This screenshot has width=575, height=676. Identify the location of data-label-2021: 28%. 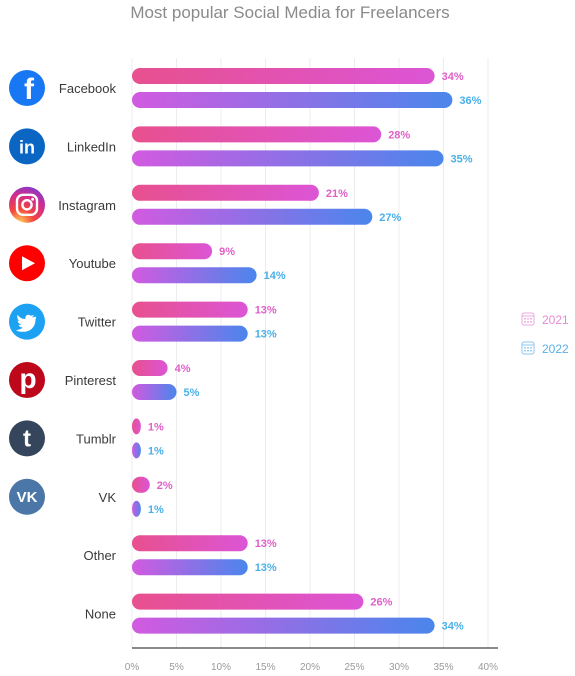
(399, 135).